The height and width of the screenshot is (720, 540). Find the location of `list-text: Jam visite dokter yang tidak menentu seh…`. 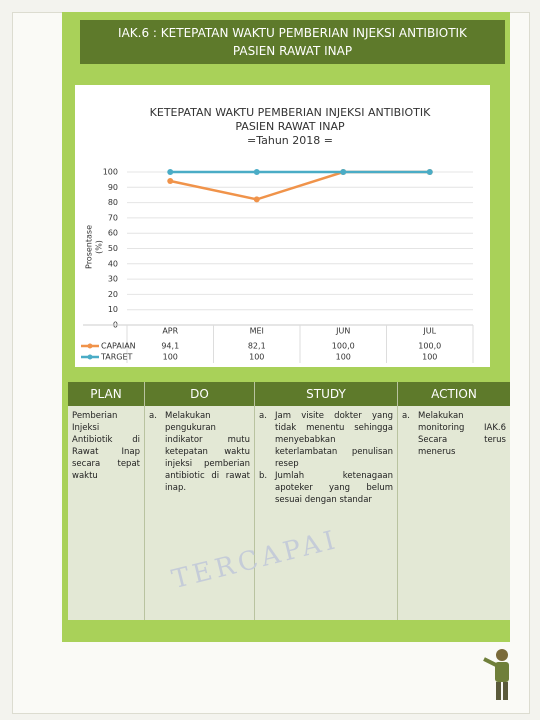

list-text: Jam visite dokter yang tidak menentu seh… is located at coordinates (334, 440).